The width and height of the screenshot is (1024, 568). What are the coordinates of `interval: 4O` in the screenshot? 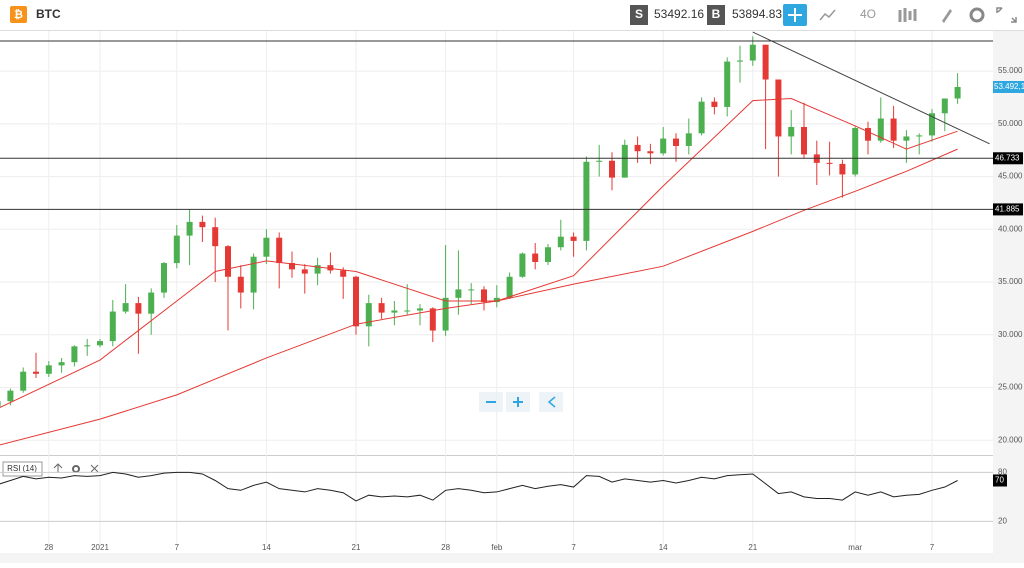 It's located at (868, 14).